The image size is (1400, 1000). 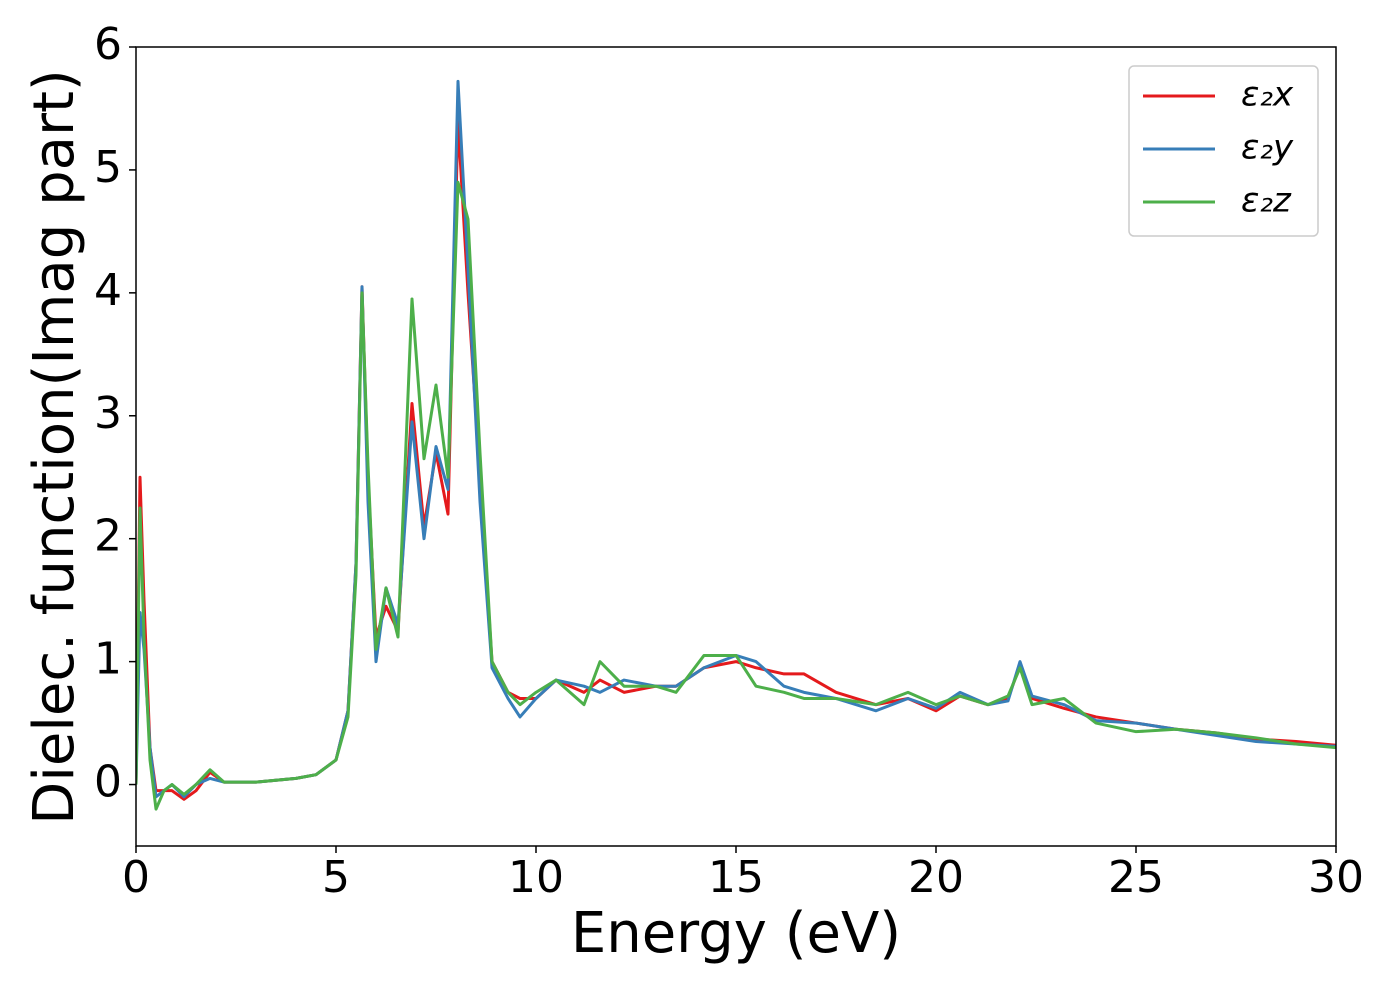 What do you see at coordinates (1267, 148) in the screenshot?
I see `legend-label: ε₂y` at bounding box center [1267, 148].